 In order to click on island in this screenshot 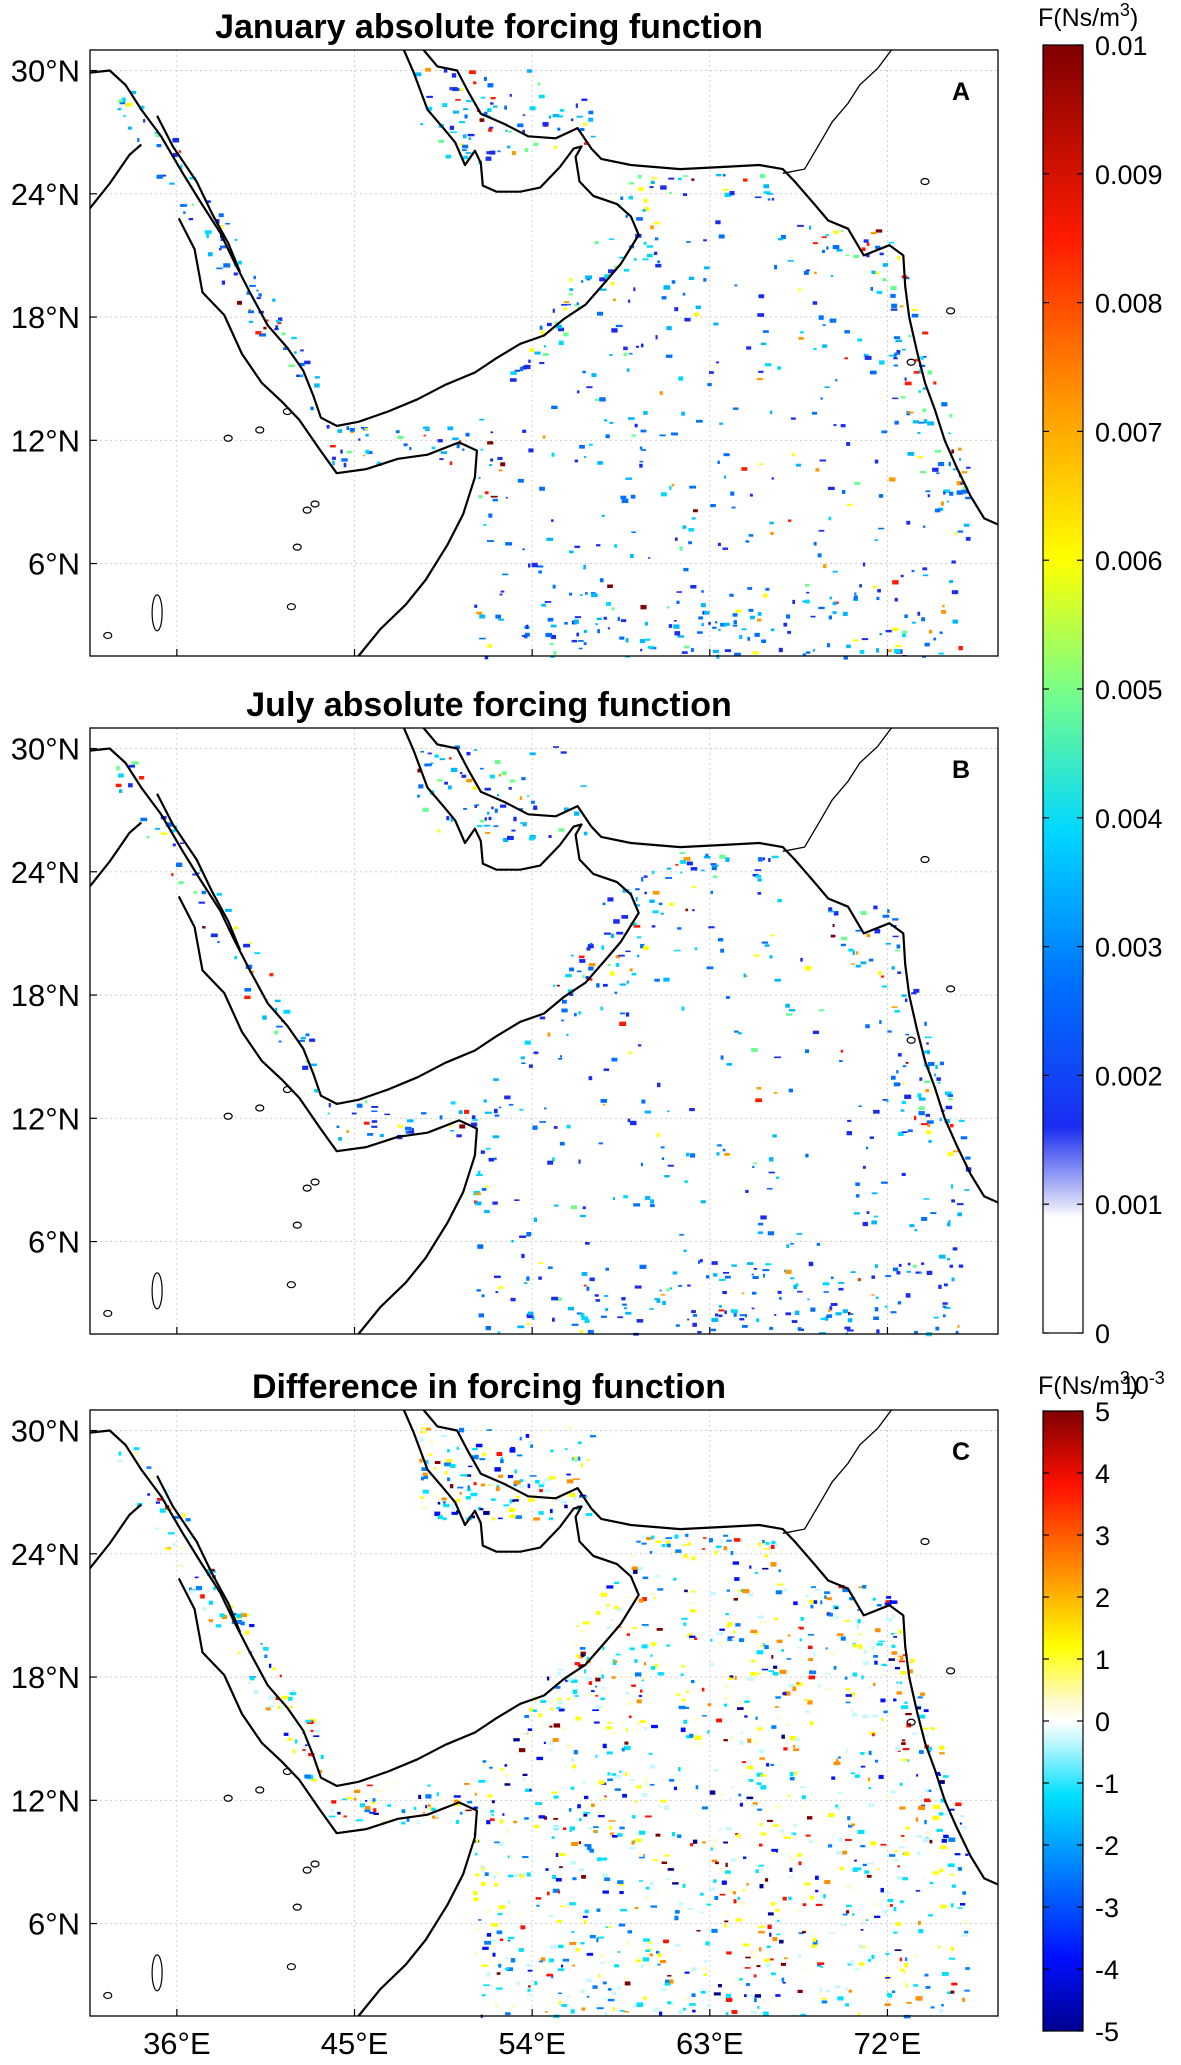, I will do `click(287, 411)`.